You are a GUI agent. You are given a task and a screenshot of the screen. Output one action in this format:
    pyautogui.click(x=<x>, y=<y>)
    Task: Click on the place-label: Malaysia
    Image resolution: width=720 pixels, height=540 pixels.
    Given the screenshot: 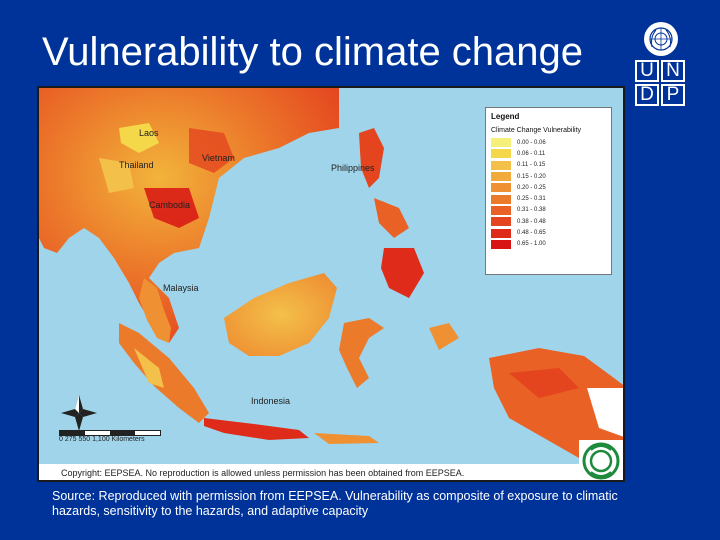 What is the action you would take?
    pyautogui.click(x=181, y=288)
    